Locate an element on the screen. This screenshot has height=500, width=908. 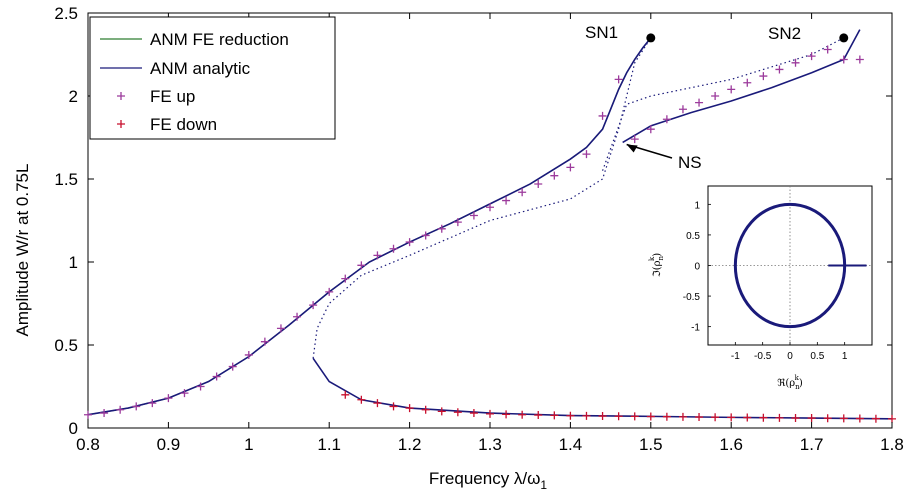
legend-label-fe-up: FE up is located at coordinates (172, 96).